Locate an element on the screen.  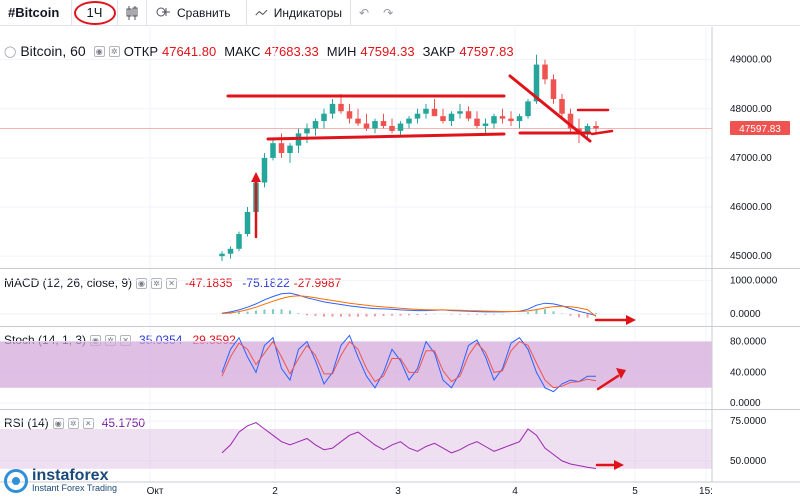
rsi-y-tick-0: 75.0000 is located at coordinates (748, 421).